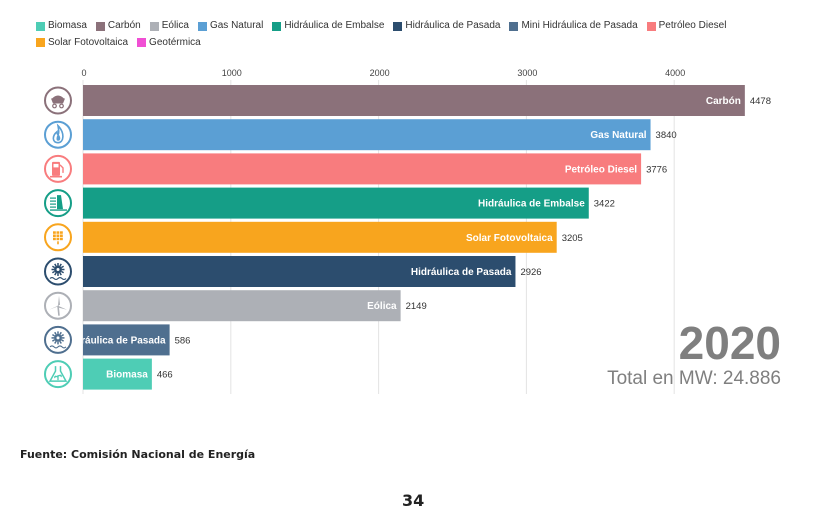  What do you see at coordinates (138, 454) in the screenshot?
I see `source-note: Fuente: Comisión Nacional de Energía` at bounding box center [138, 454].